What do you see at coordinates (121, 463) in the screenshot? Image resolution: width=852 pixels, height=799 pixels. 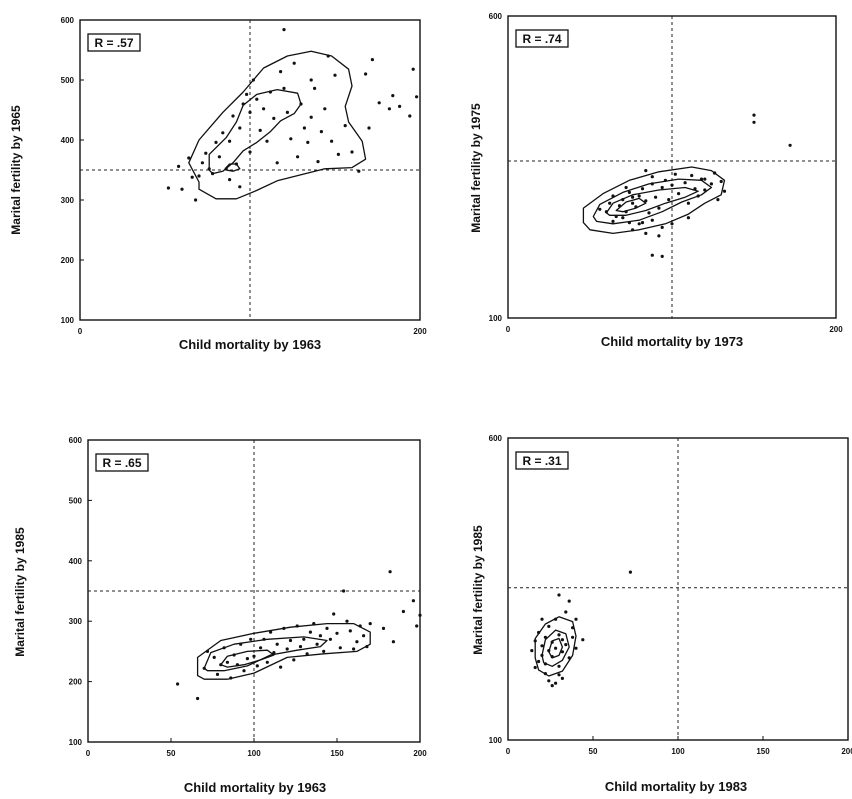 I see `correlation-label: R = .65` at bounding box center [121, 463].